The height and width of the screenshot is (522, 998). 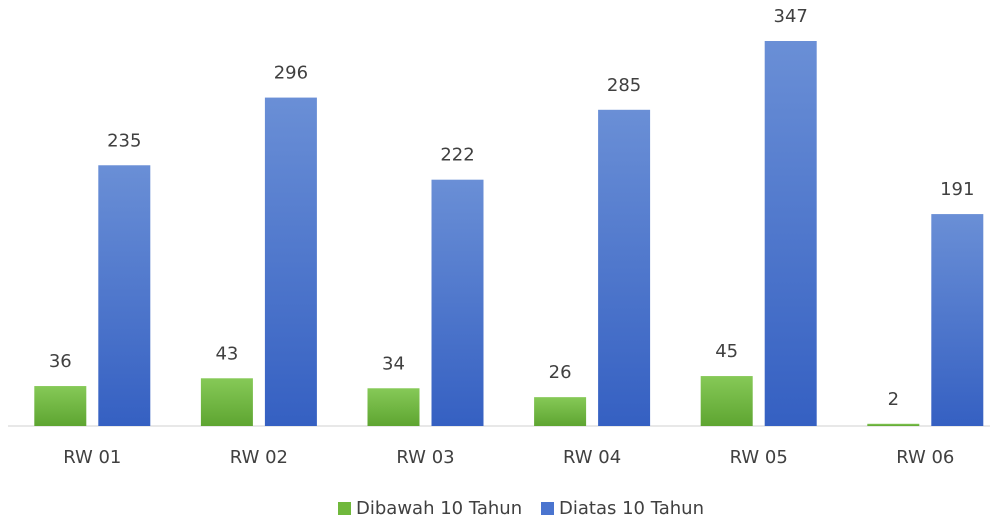 I want to click on data-label: 43, so click(x=226, y=353).